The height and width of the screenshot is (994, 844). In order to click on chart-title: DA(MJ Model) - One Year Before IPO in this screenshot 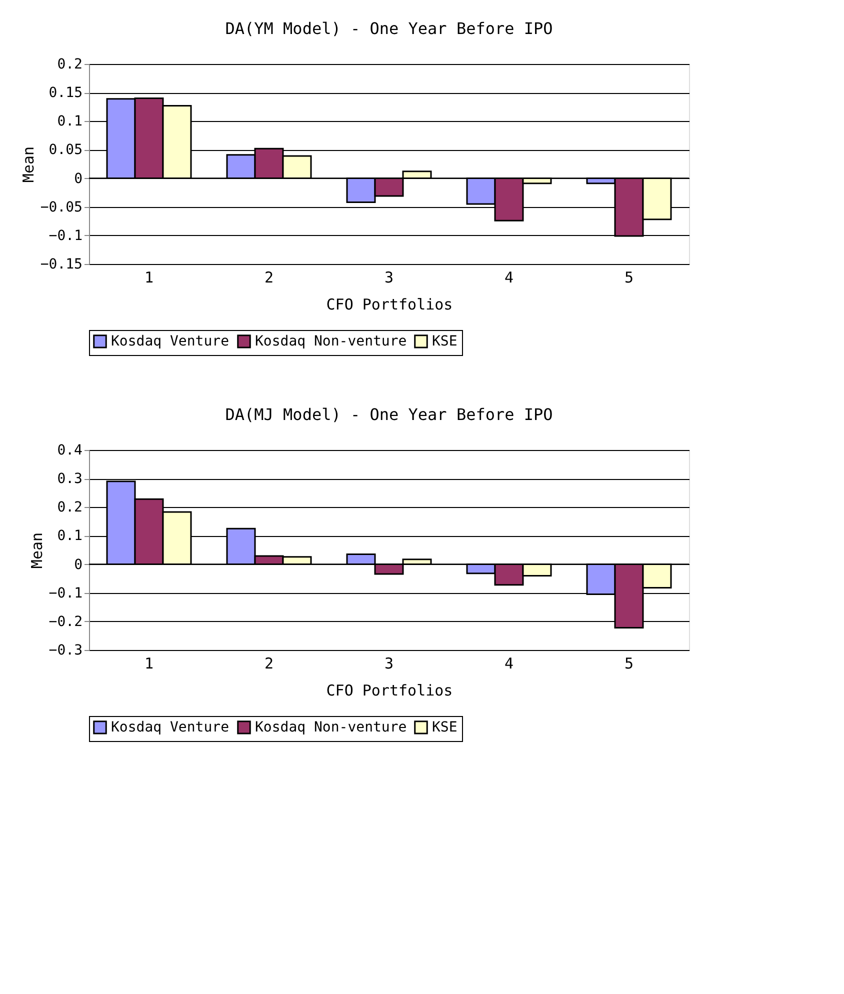, I will do `click(389, 414)`.